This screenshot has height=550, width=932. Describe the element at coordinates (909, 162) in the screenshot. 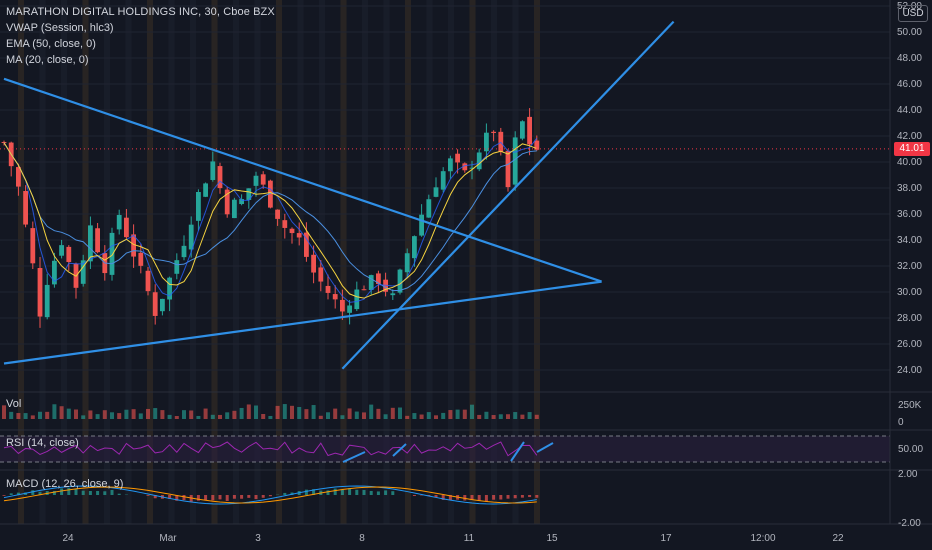

I see `y-tick-label: 40.00` at that location.